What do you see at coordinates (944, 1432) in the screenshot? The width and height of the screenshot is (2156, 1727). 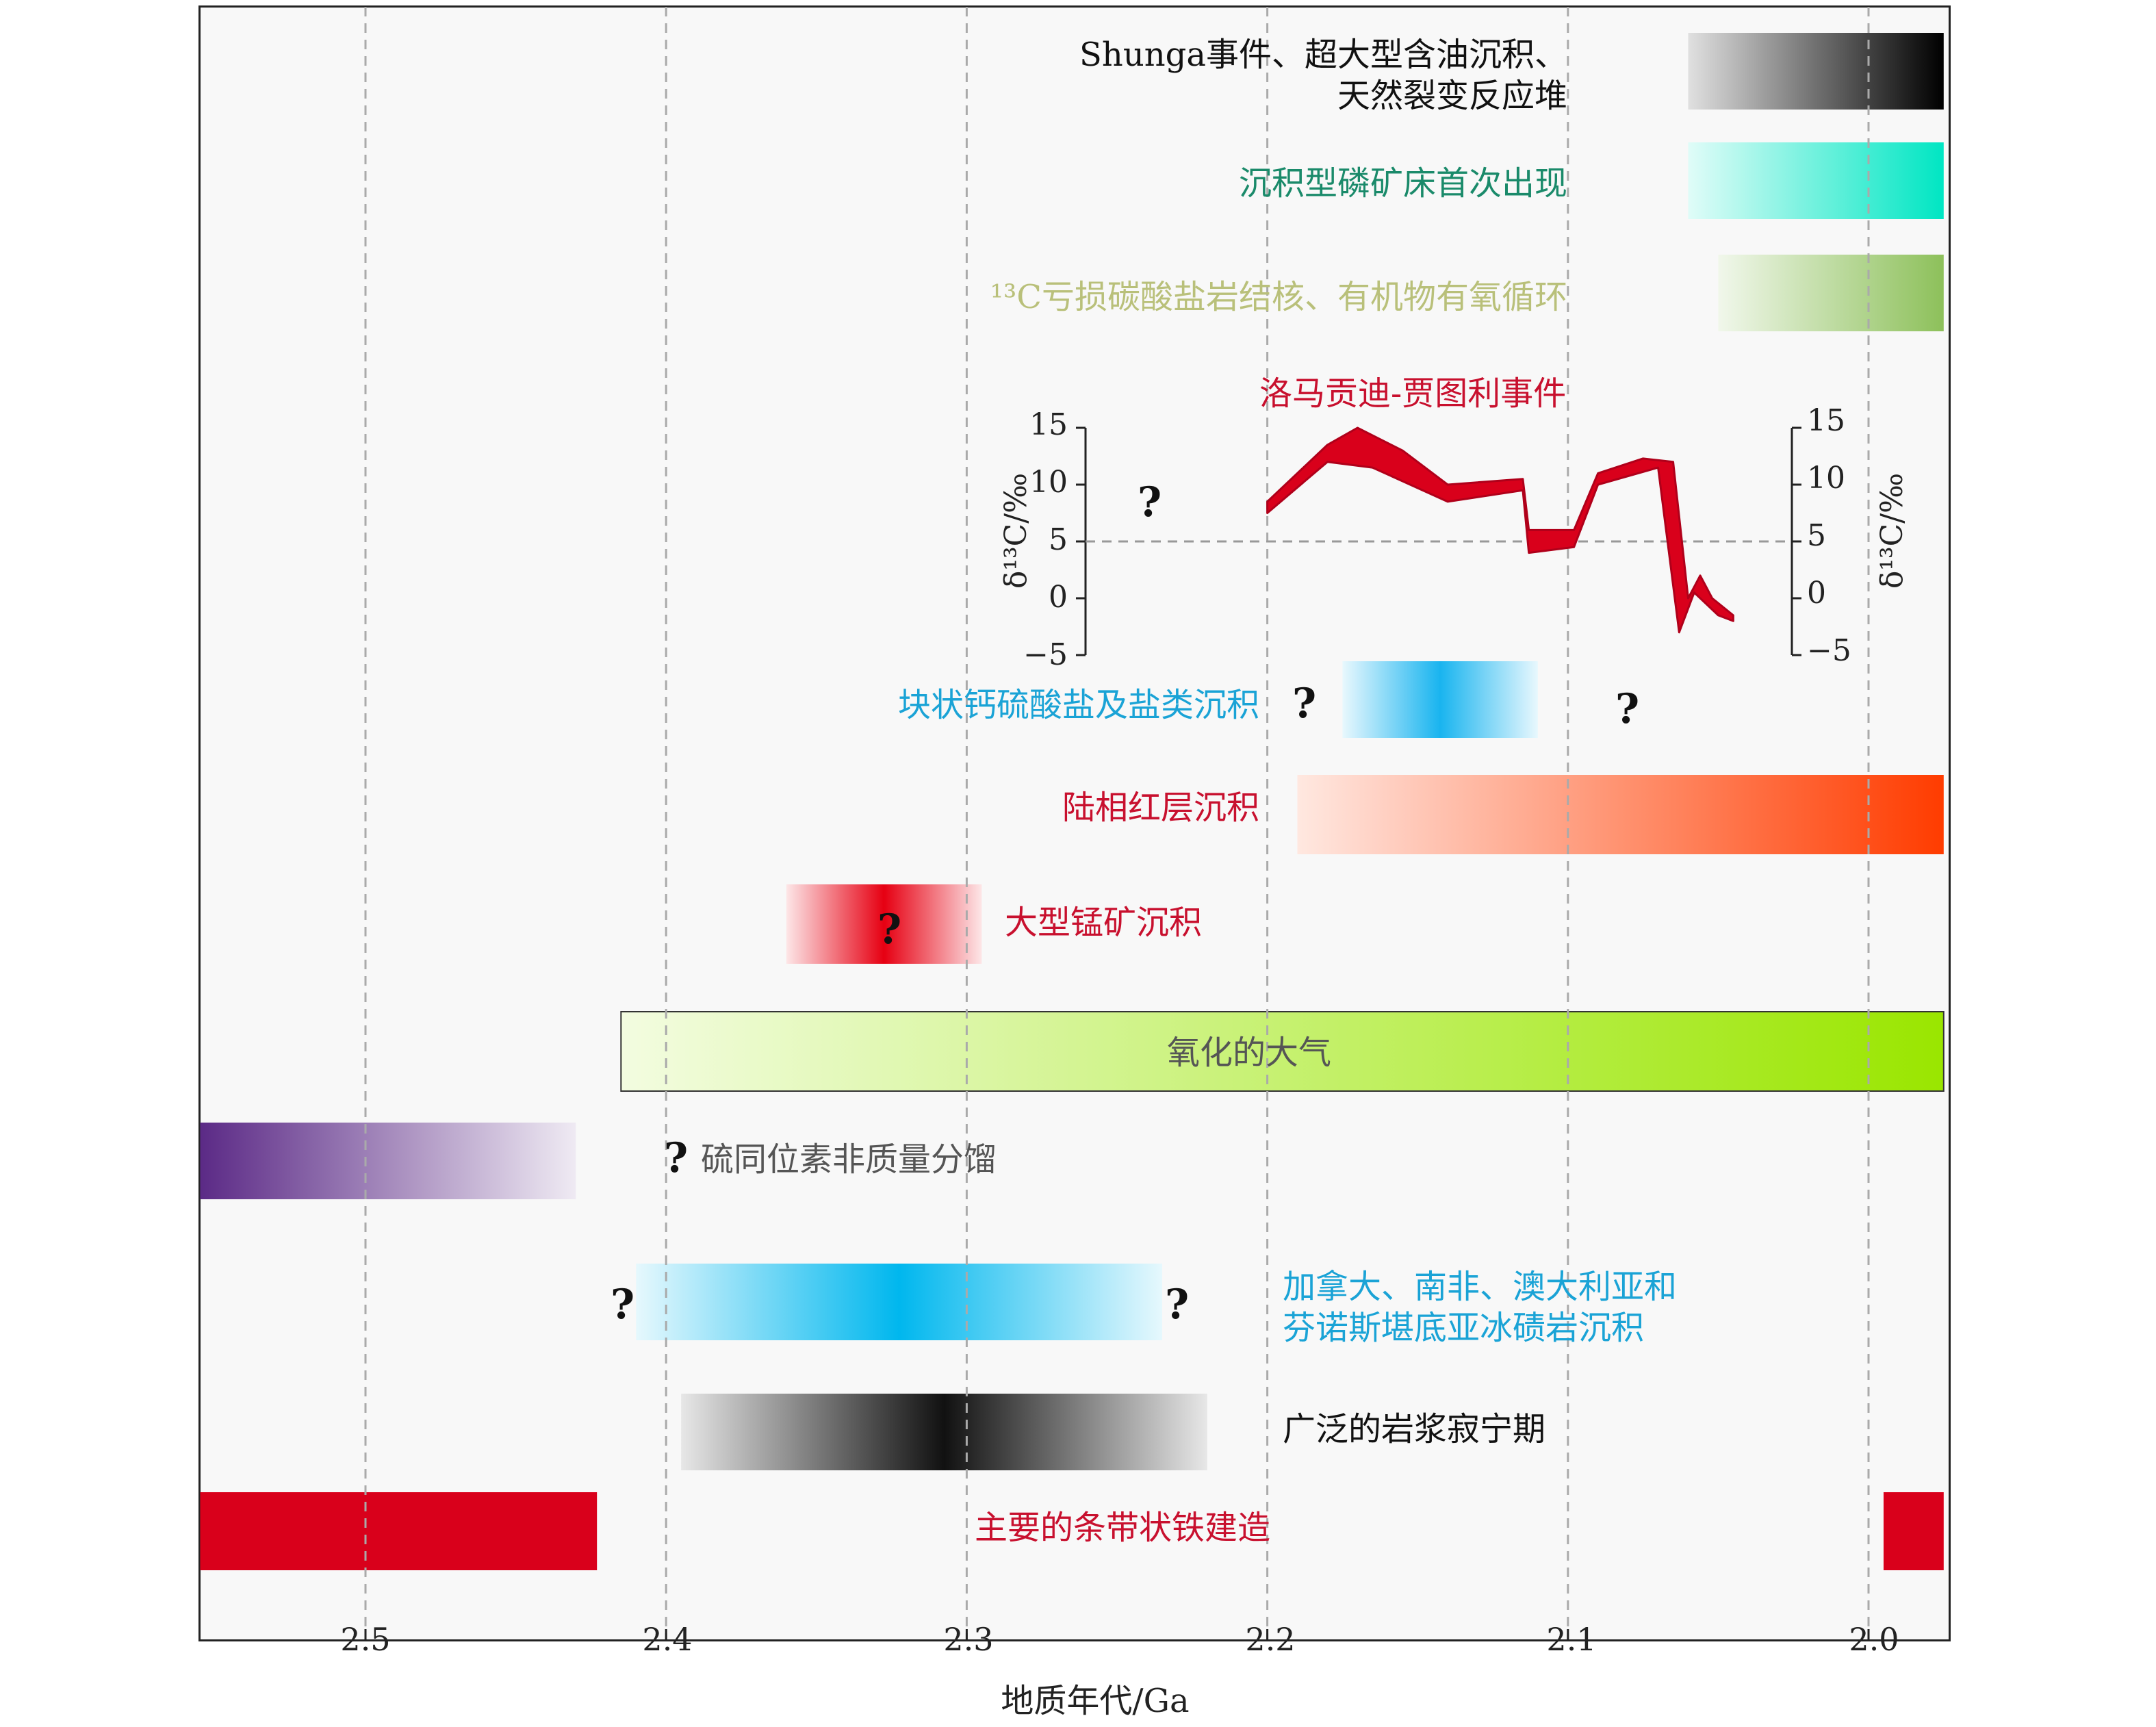 I see `bar-magmatic` at bounding box center [944, 1432].